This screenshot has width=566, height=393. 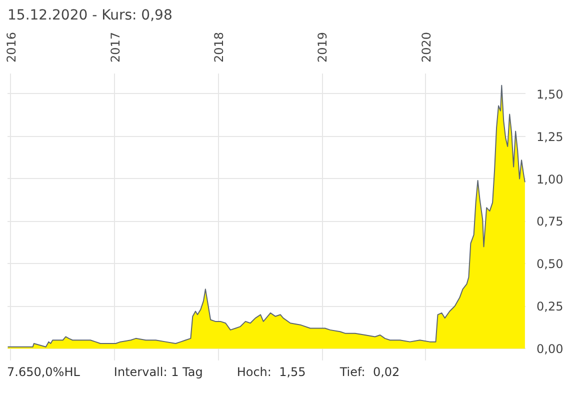 What do you see at coordinates (158, 372) in the screenshot?
I see `text: Intervall: 1 Tag` at bounding box center [158, 372].